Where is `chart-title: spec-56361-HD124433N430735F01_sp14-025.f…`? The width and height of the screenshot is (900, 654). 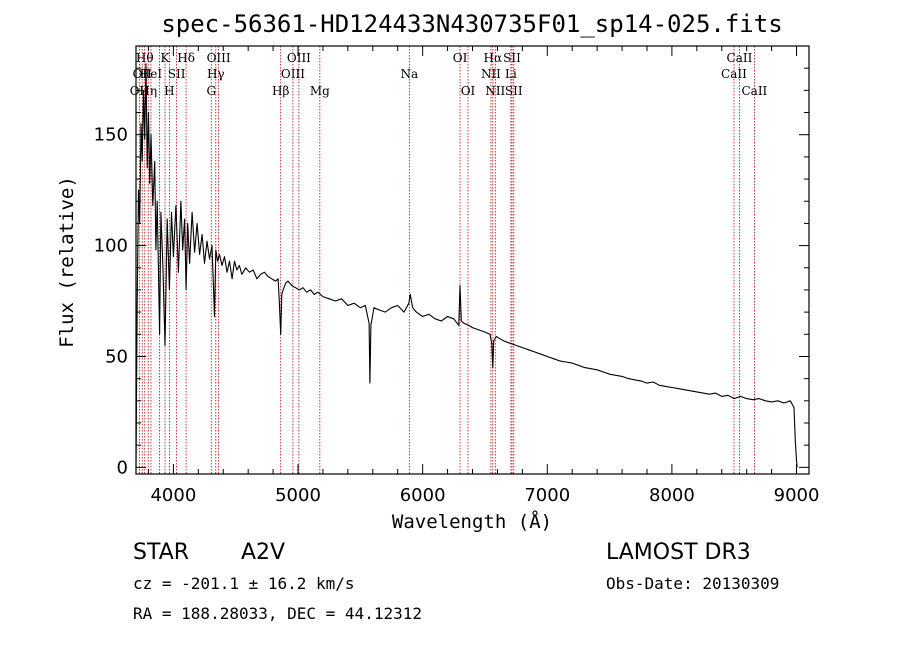
chart-title: spec-56361-HD124433N430735F01_sp14-025.f… is located at coordinates (471, 24).